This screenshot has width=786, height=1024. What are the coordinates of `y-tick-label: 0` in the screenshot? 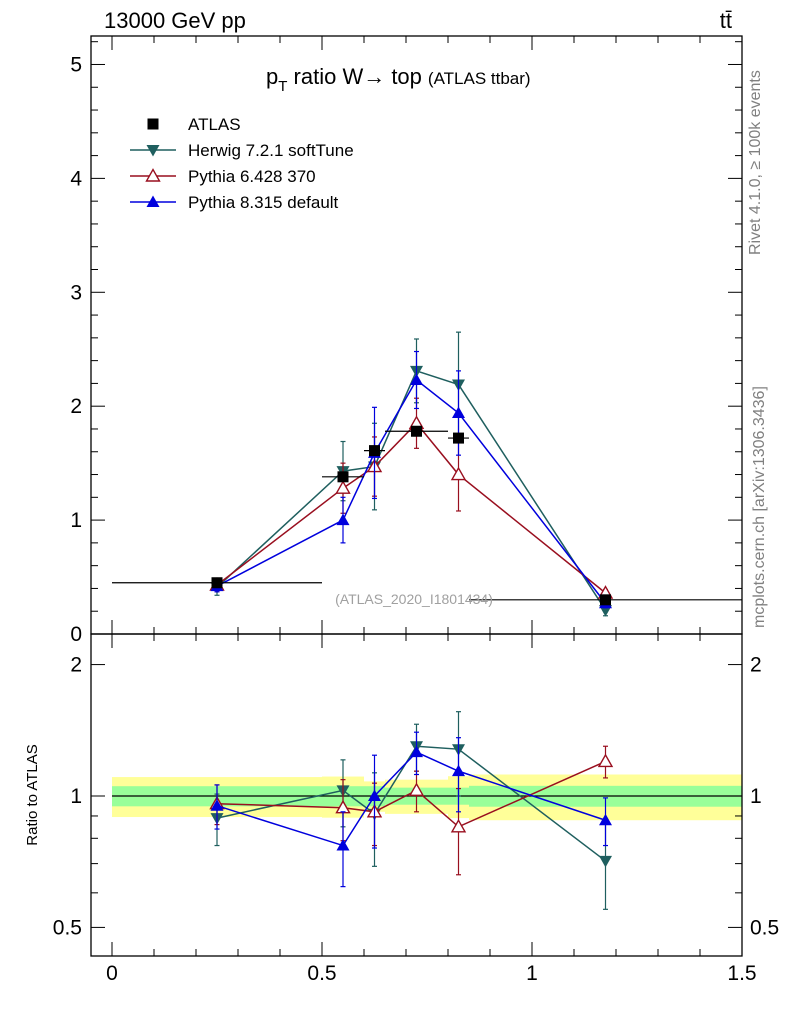 It's located at (76, 634).